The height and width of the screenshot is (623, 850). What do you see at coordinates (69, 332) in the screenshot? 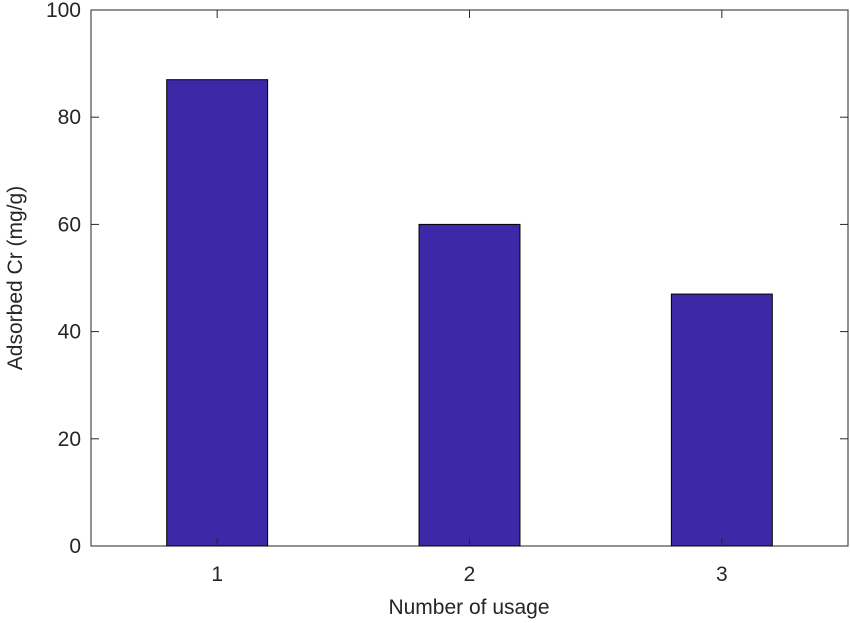
I see `y-tick-label: 40` at bounding box center [69, 332].